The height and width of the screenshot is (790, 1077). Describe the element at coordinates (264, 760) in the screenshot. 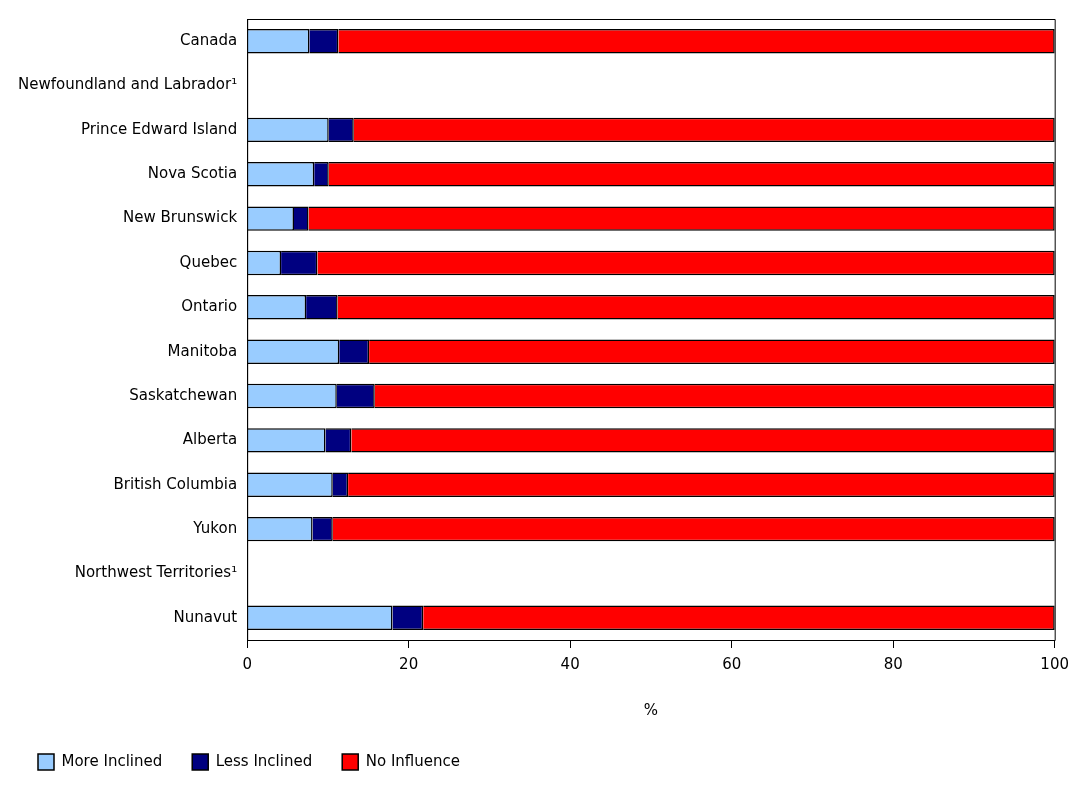

I see `legend-label: Less Inclined` at that location.